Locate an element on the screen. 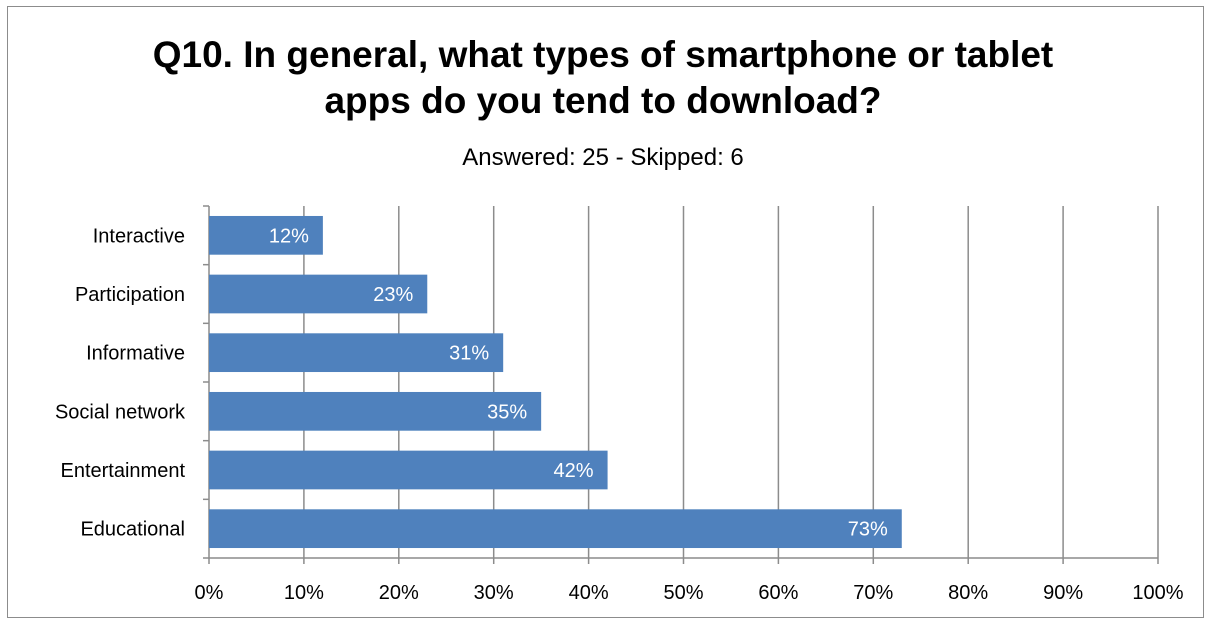 The image size is (1206, 619). x-tick-label: 40% is located at coordinates (589, 593).